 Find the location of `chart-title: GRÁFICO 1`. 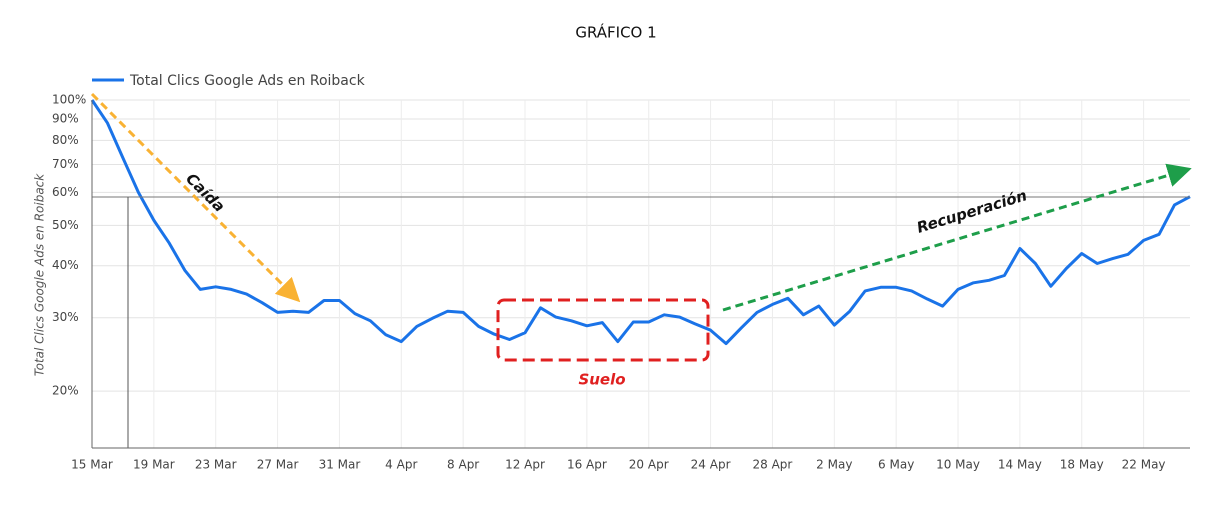

chart-title: GRÁFICO 1 is located at coordinates (615, 32).